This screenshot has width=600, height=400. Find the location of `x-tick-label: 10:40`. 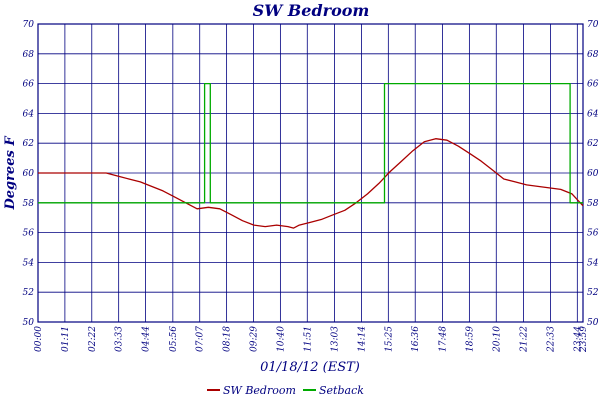

x-tick-label: 10:40 is located at coordinates (281, 339).